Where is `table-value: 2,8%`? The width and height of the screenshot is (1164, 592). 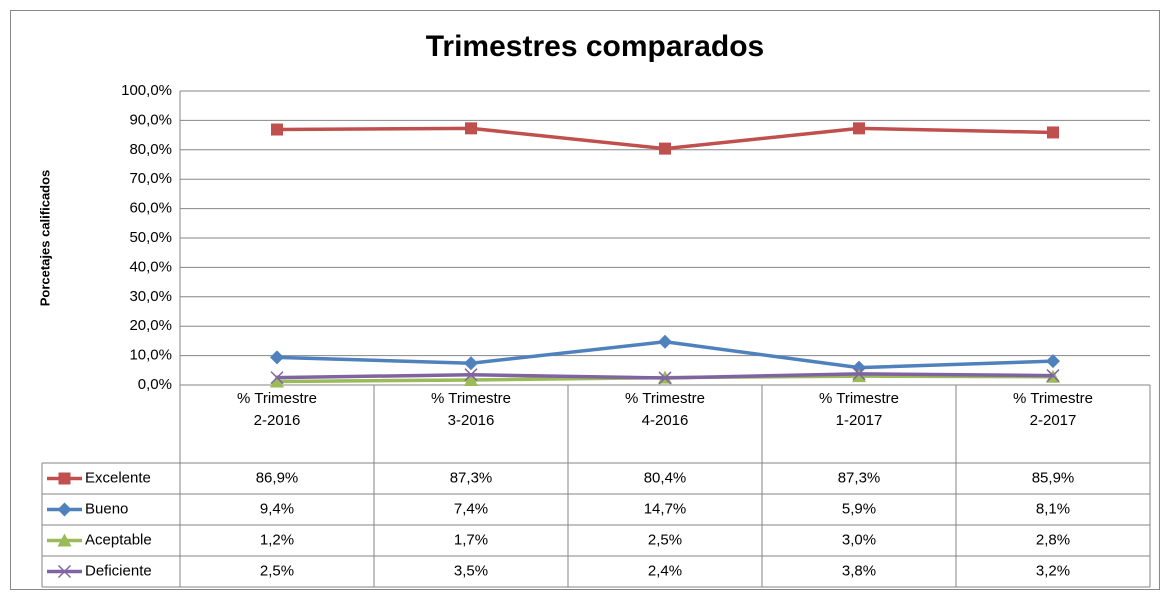
table-value: 2,8% is located at coordinates (1053, 539).